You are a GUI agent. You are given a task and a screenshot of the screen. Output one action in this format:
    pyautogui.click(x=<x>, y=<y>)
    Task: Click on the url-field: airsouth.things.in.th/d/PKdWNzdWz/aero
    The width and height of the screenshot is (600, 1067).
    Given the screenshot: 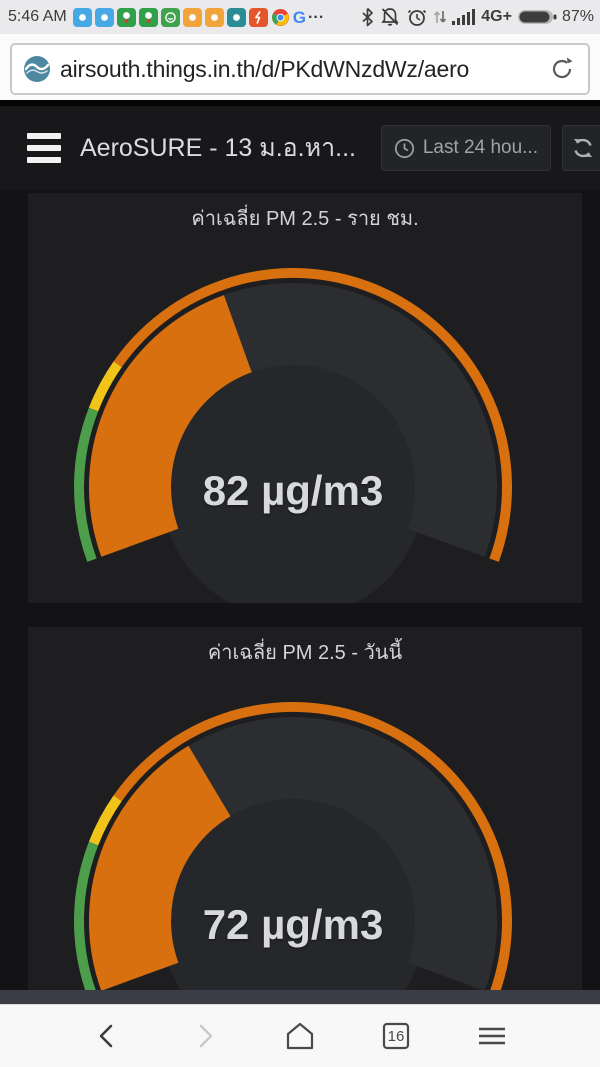 What is the action you would take?
    pyautogui.click(x=300, y=69)
    